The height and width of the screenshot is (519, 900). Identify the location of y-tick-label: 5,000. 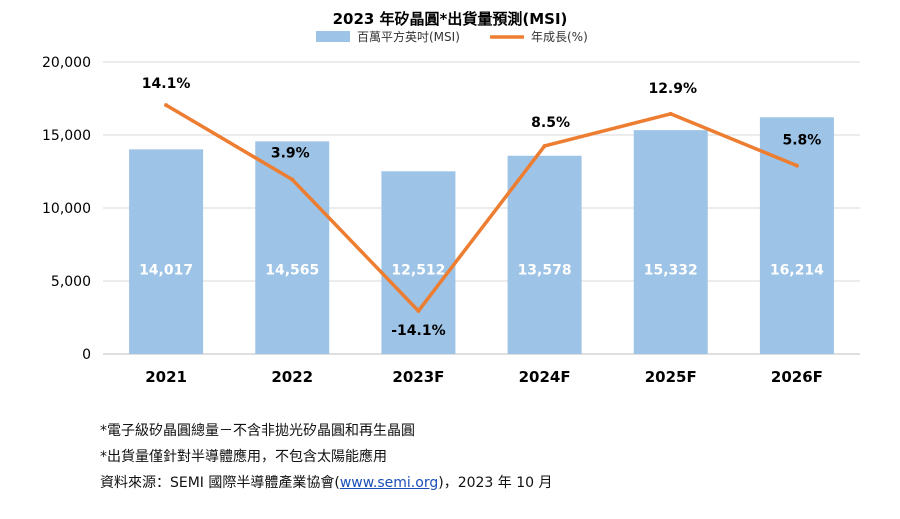
(71, 282).